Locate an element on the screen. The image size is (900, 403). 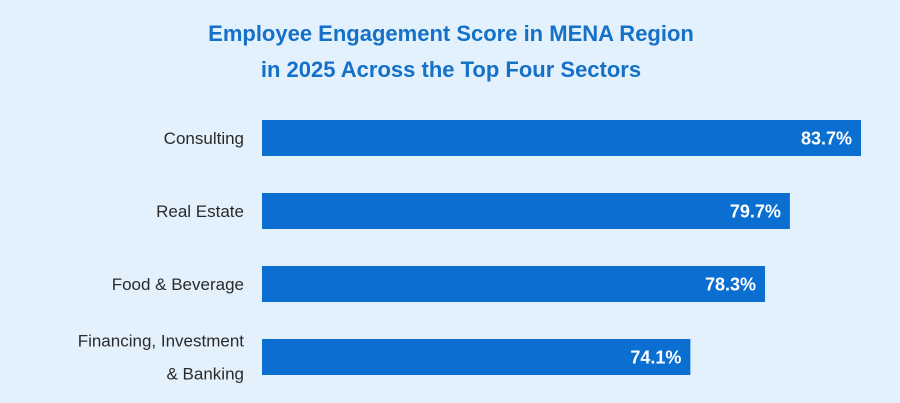
category-label-1: Consulting is located at coordinates (204, 138).